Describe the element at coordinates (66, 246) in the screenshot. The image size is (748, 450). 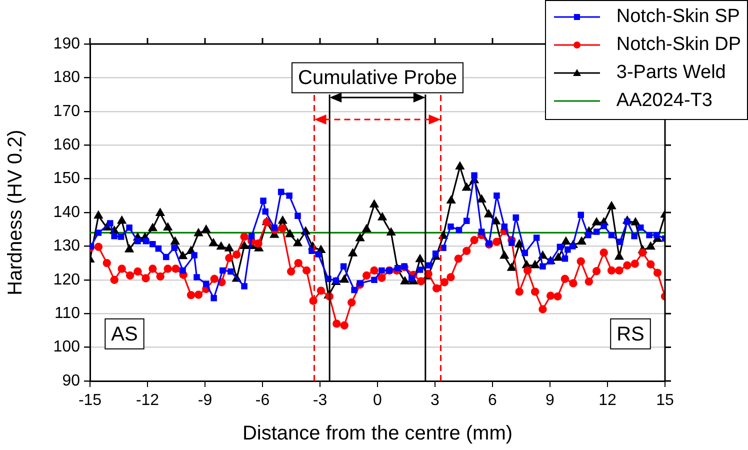
I see `y-tick-label: 130` at that location.